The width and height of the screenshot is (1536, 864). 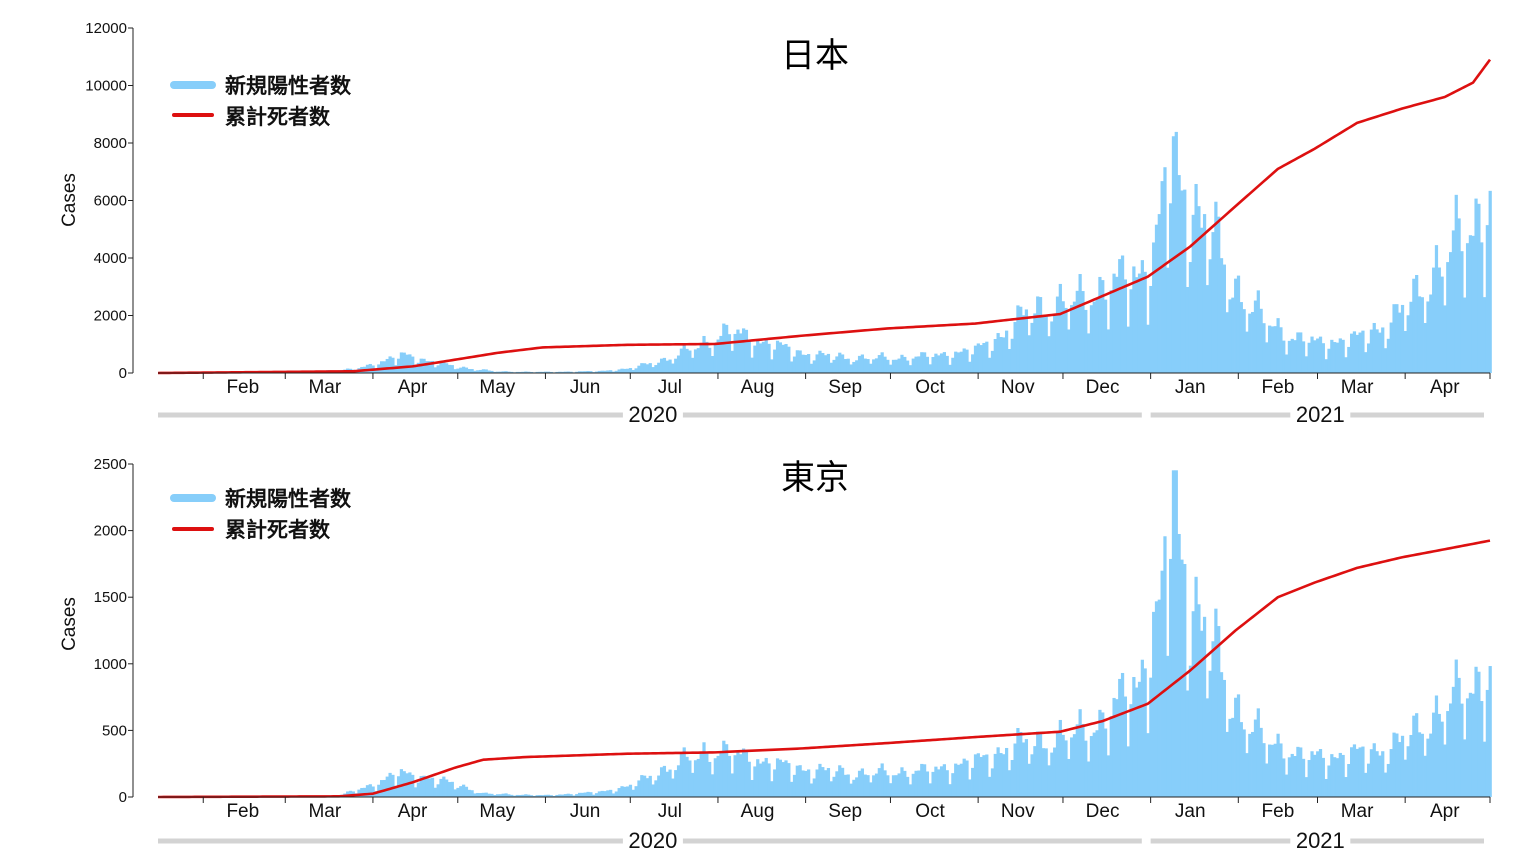 I want to click on x-tick-label: May, so click(x=497, y=387).